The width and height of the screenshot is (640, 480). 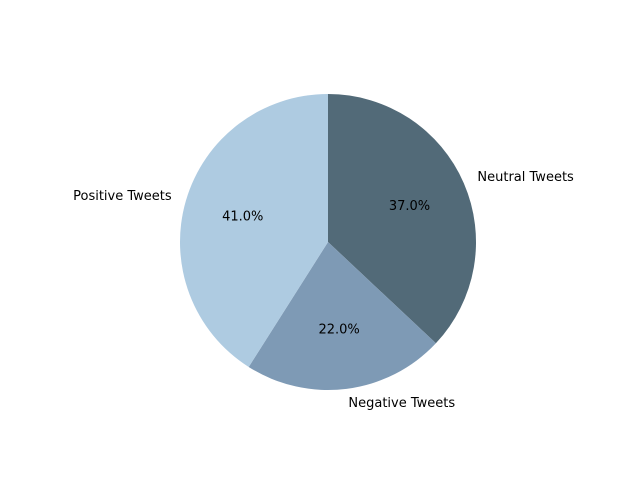 What do you see at coordinates (242, 217) in the screenshot?
I see `pct-label-positive-tweets: 41.0%` at bounding box center [242, 217].